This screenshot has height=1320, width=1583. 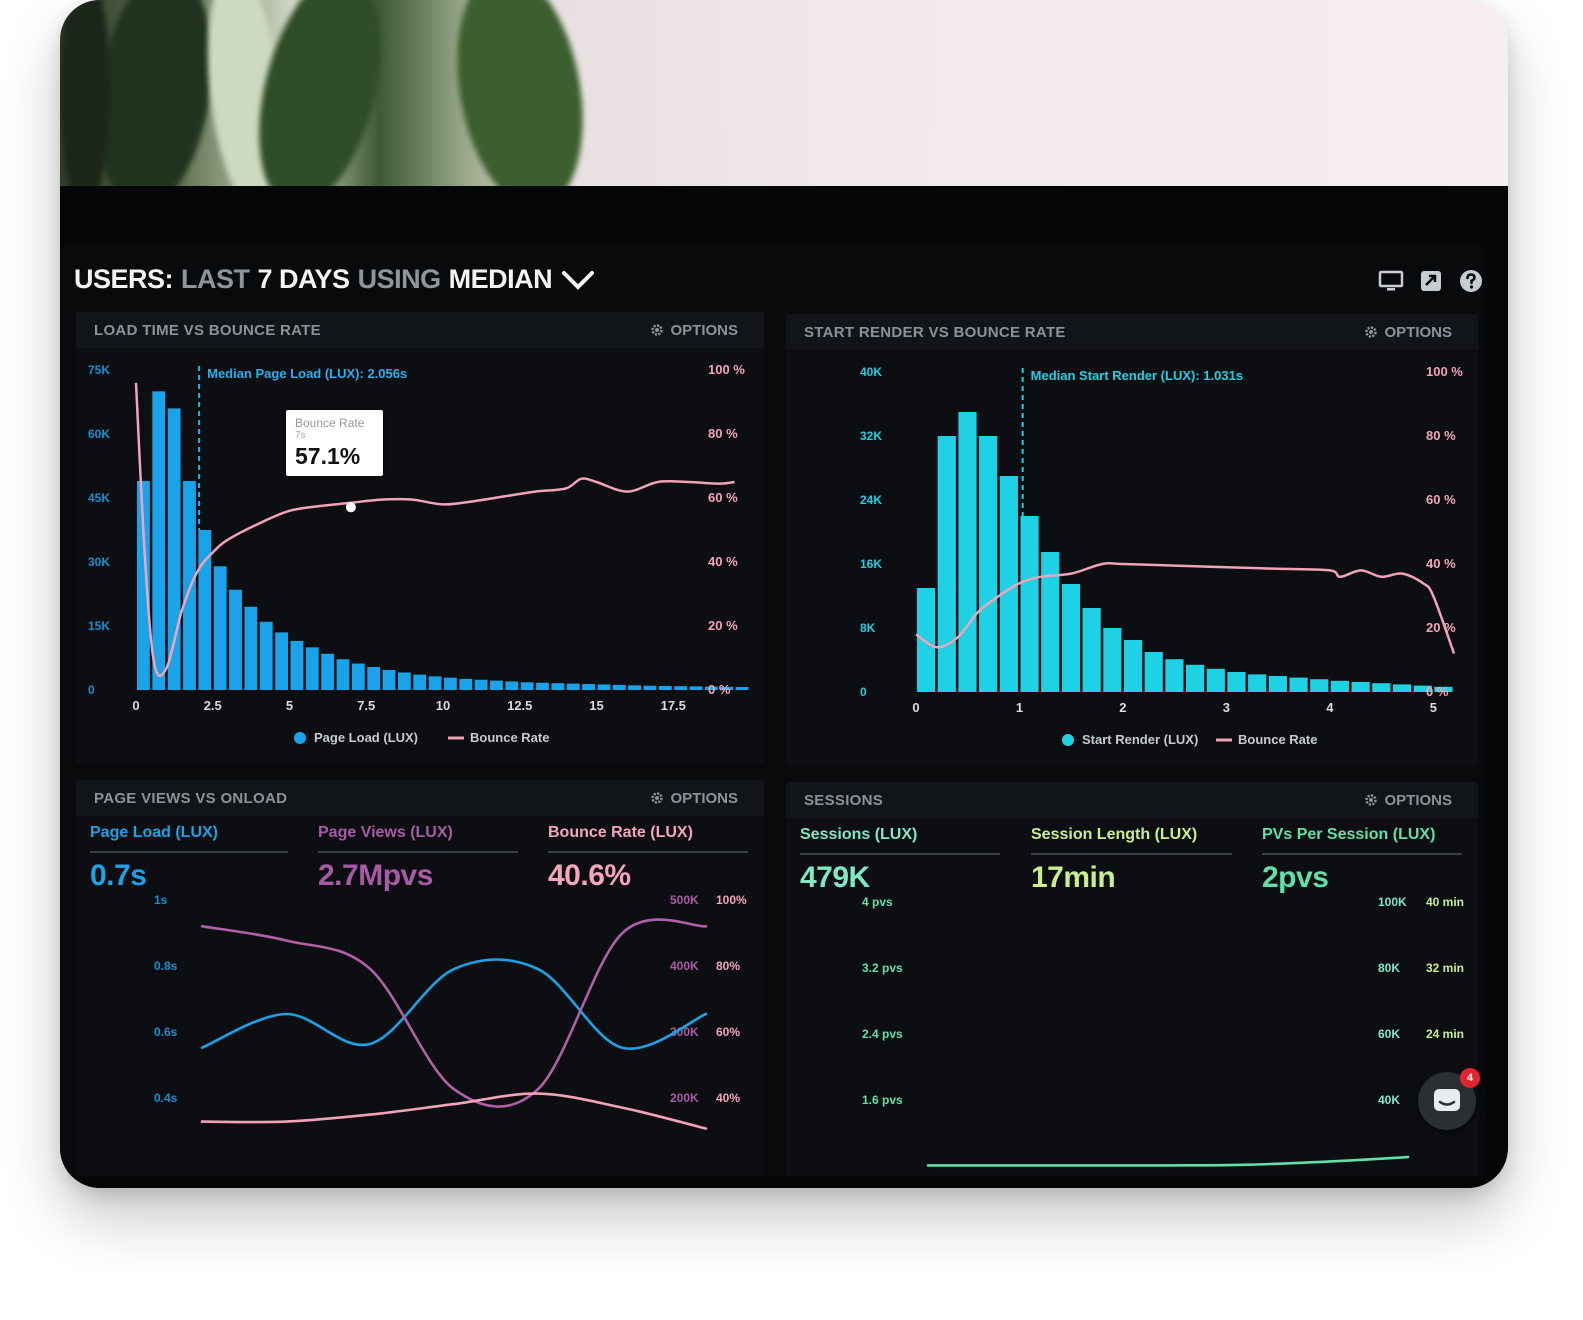 What do you see at coordinates (900, 860) in the screenshot?
I see `stat-sessions: Sessions (LUX) 479K` at bounding box center [900, 860].